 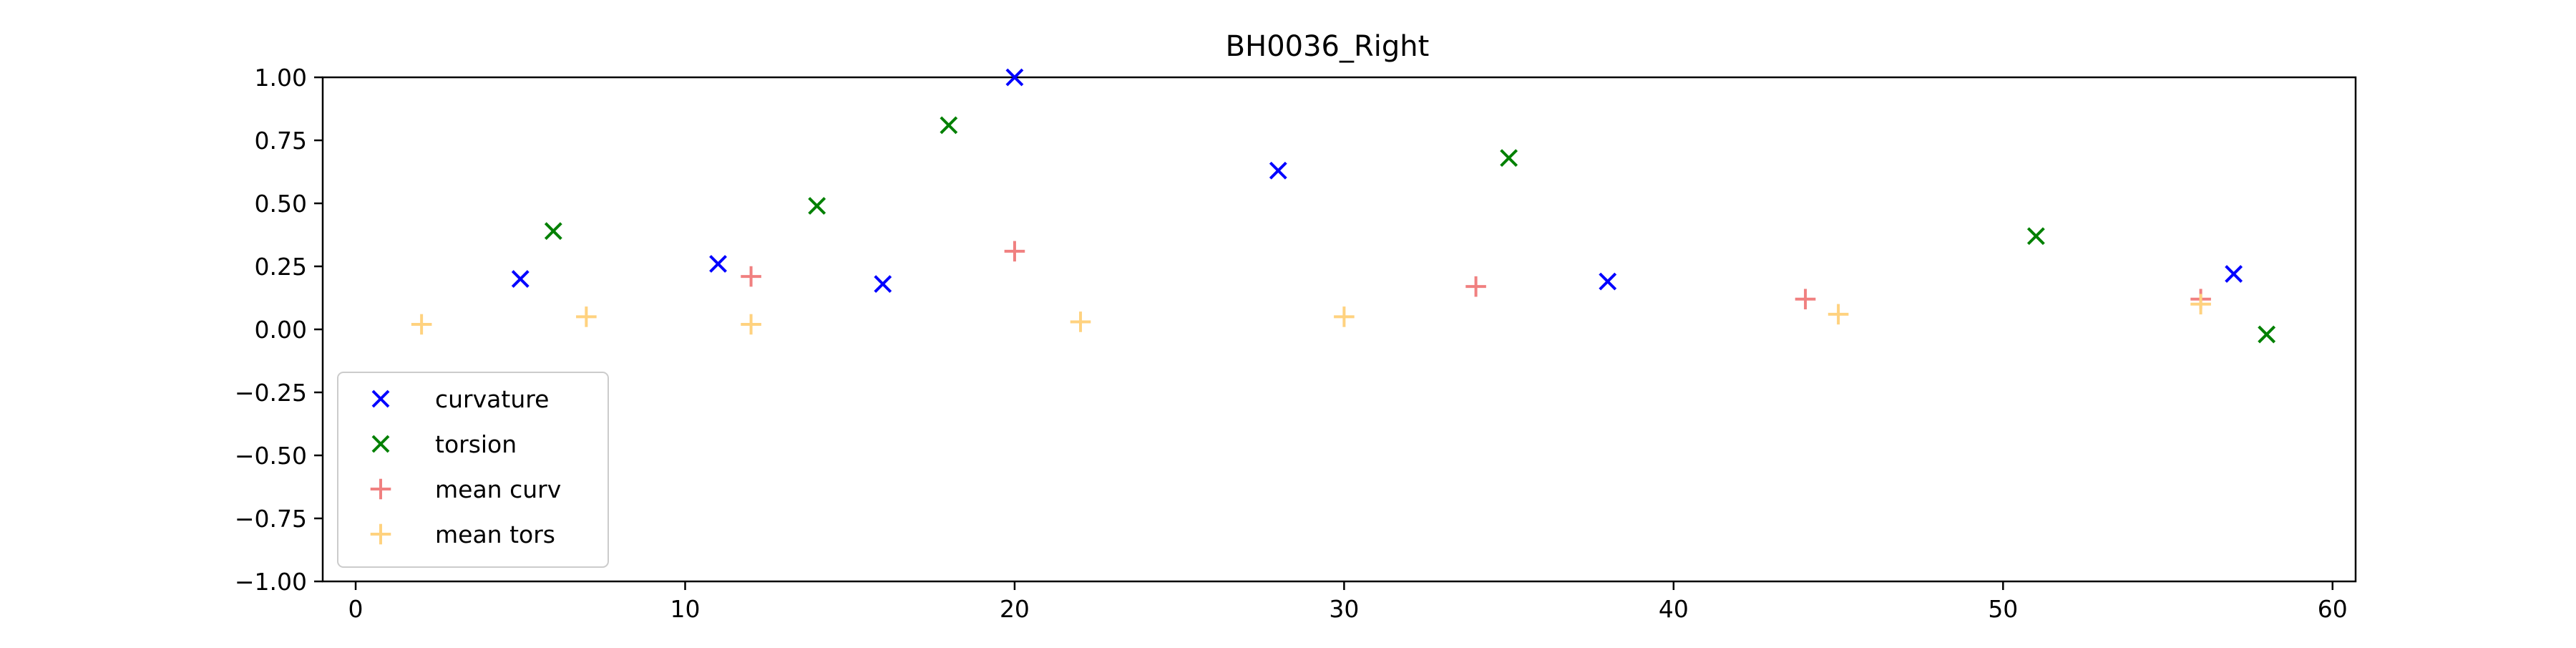 I want to click on x-tick-label: 20, so click(x=1015, y=609).